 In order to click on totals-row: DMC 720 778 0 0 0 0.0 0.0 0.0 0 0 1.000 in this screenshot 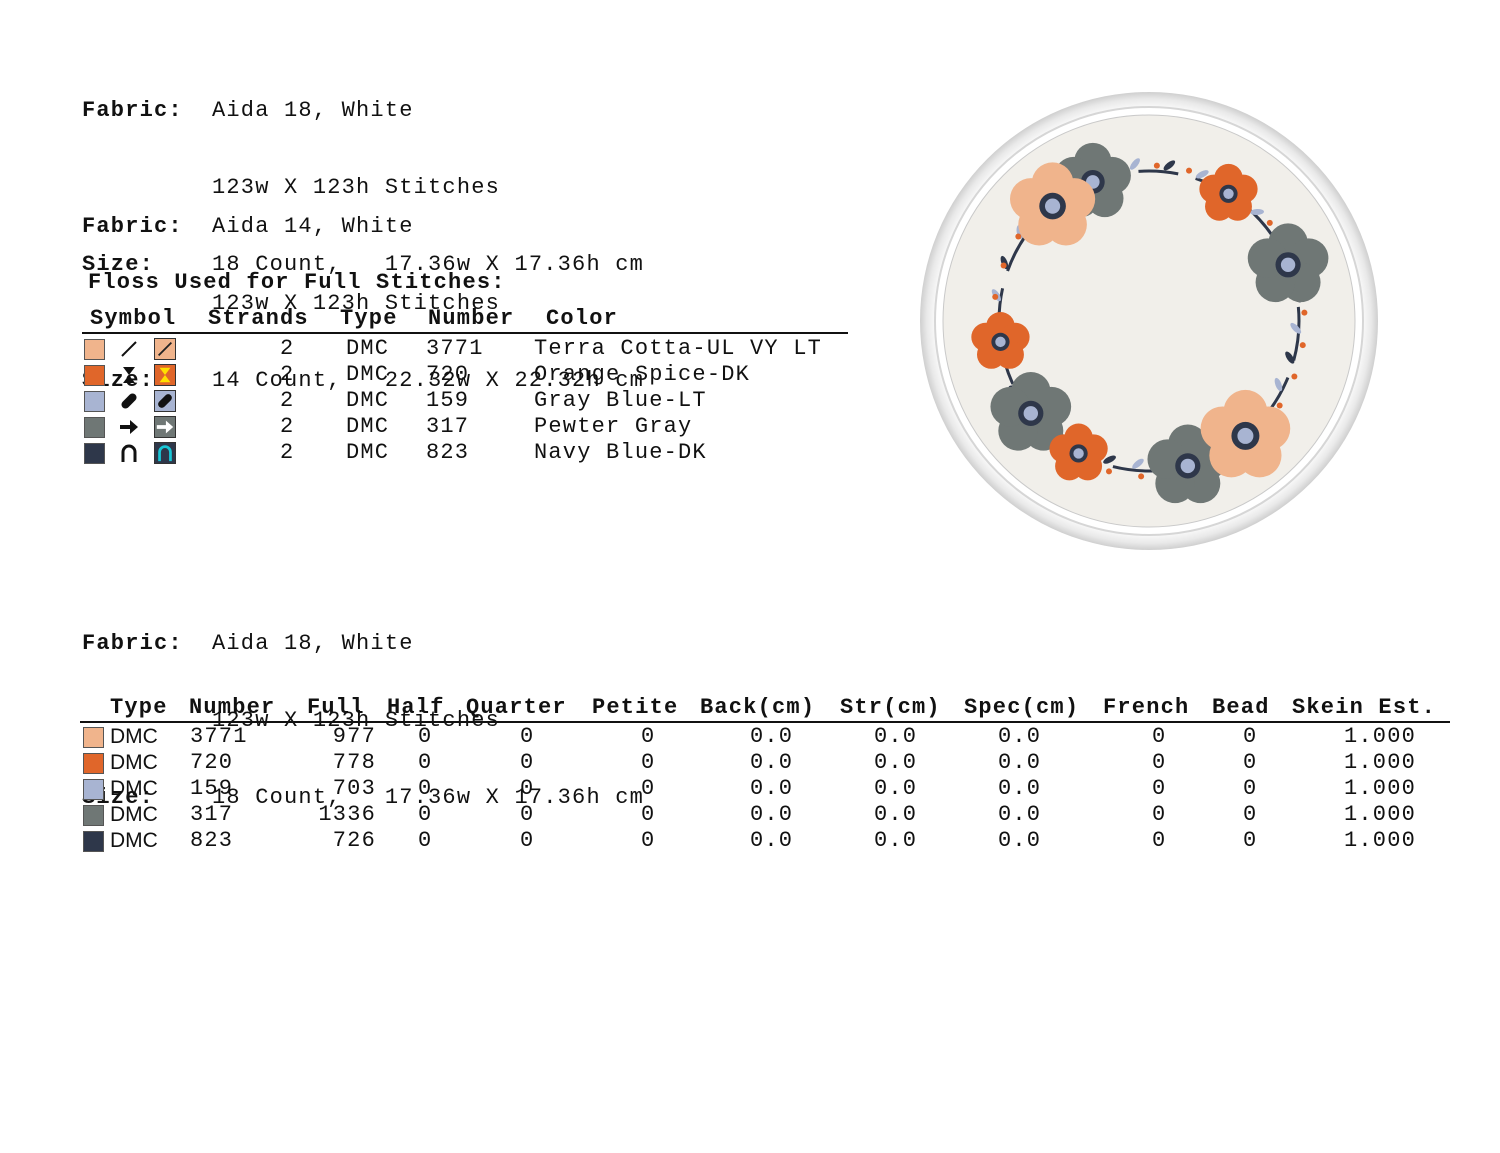, I will do `click(765, 763)`.